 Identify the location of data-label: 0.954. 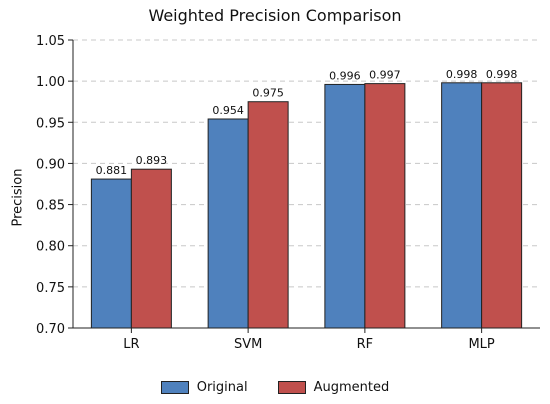
(228, 110).